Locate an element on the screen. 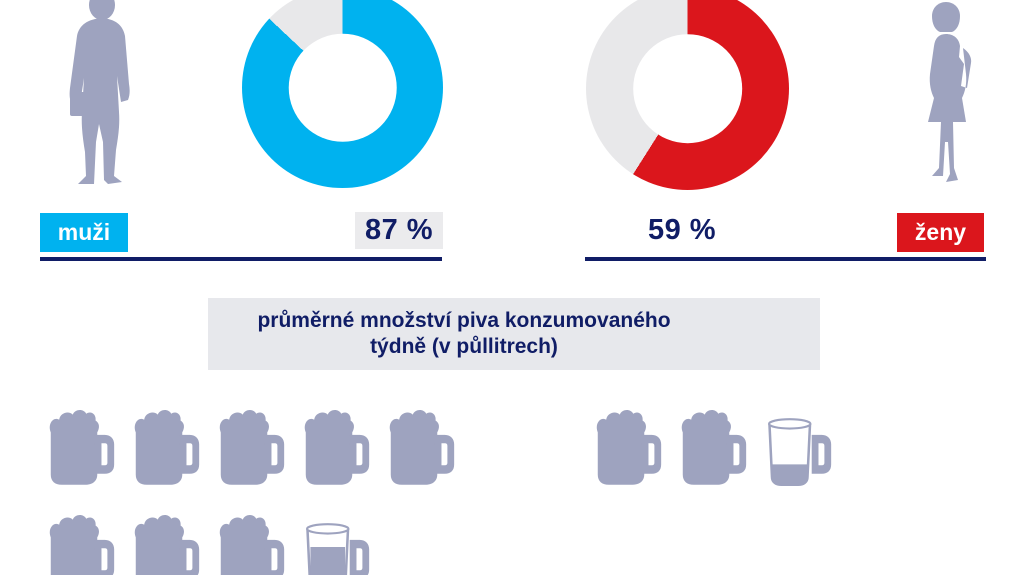 The image size is (1024, 575). woman-silhouette-icon is located at coordinates (950, 92).